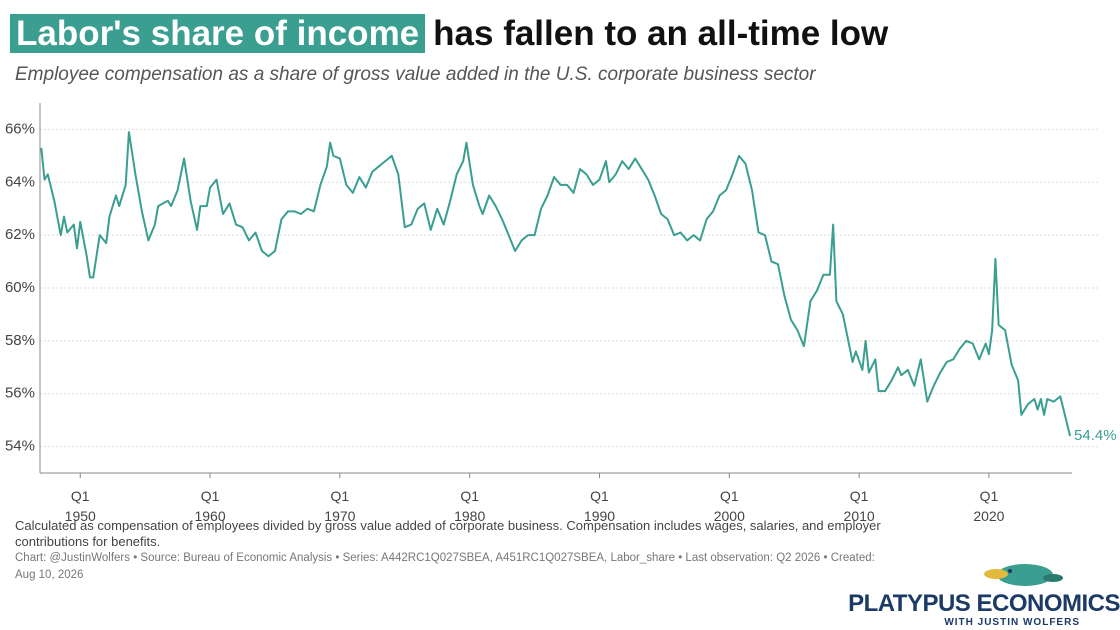  Describe the element at coordinates (20, 181) in the screenshot. I see `y-tick-label: 64%` at that location.